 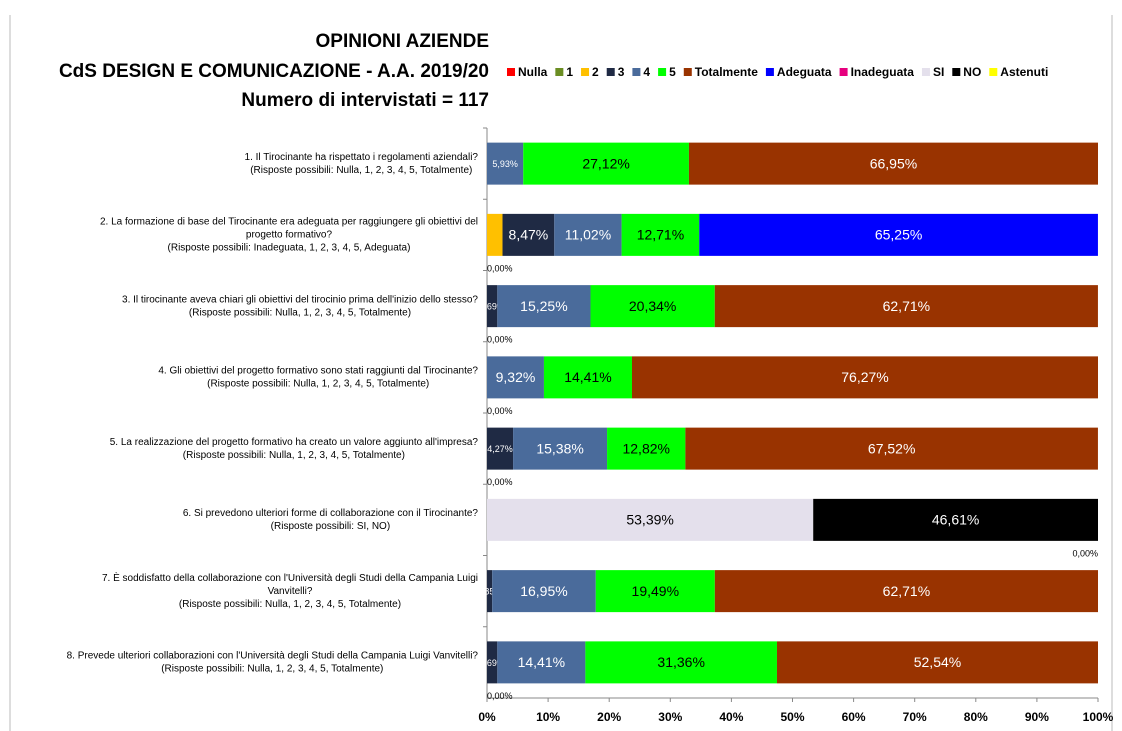 I want to click on data-label: 67,52%, so click(x=891, y=448).